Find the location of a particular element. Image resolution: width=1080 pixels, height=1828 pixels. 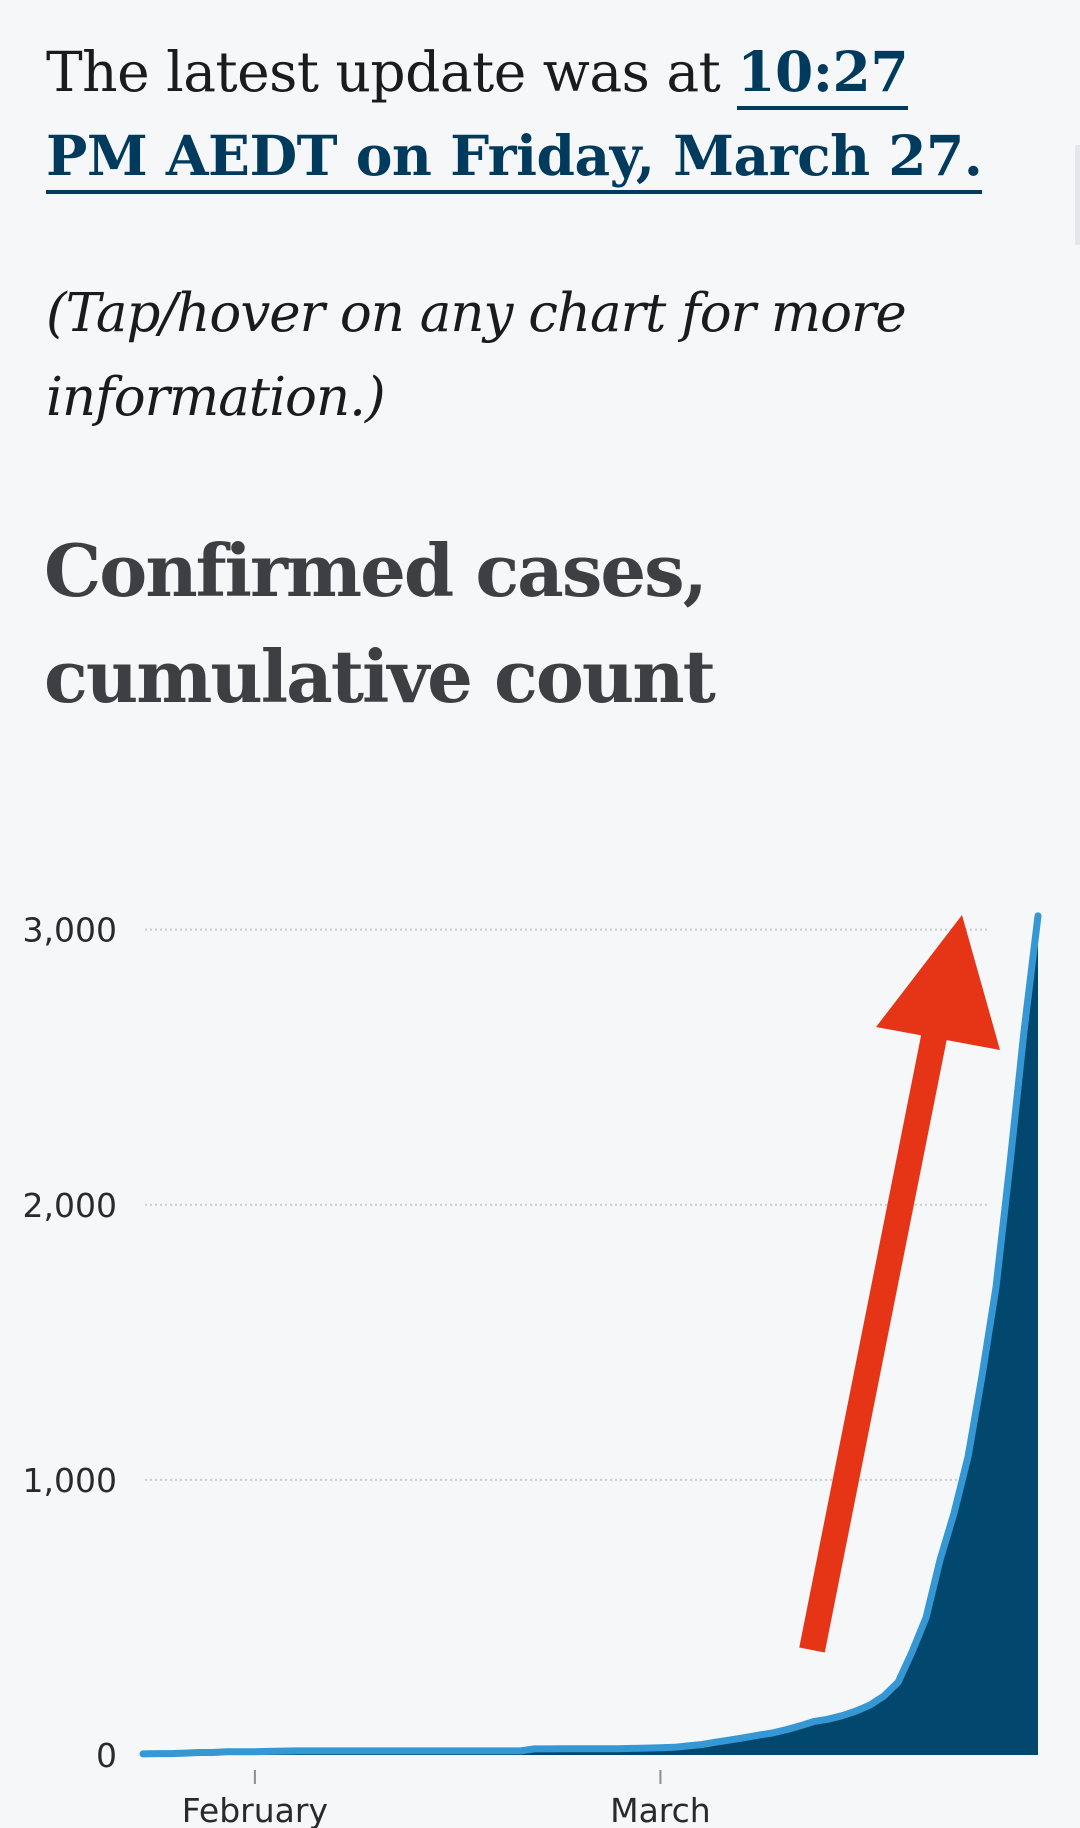

chart-title: Confirmed cases, cumulative count is located at coordinates (380, 623).